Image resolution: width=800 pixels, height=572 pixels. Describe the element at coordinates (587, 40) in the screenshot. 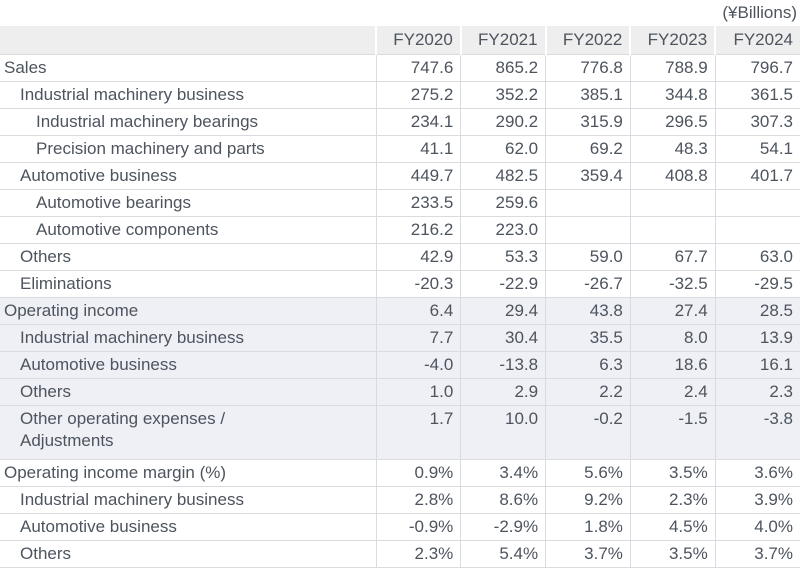

I see `column-header-fy2022: FY2022` at that location.